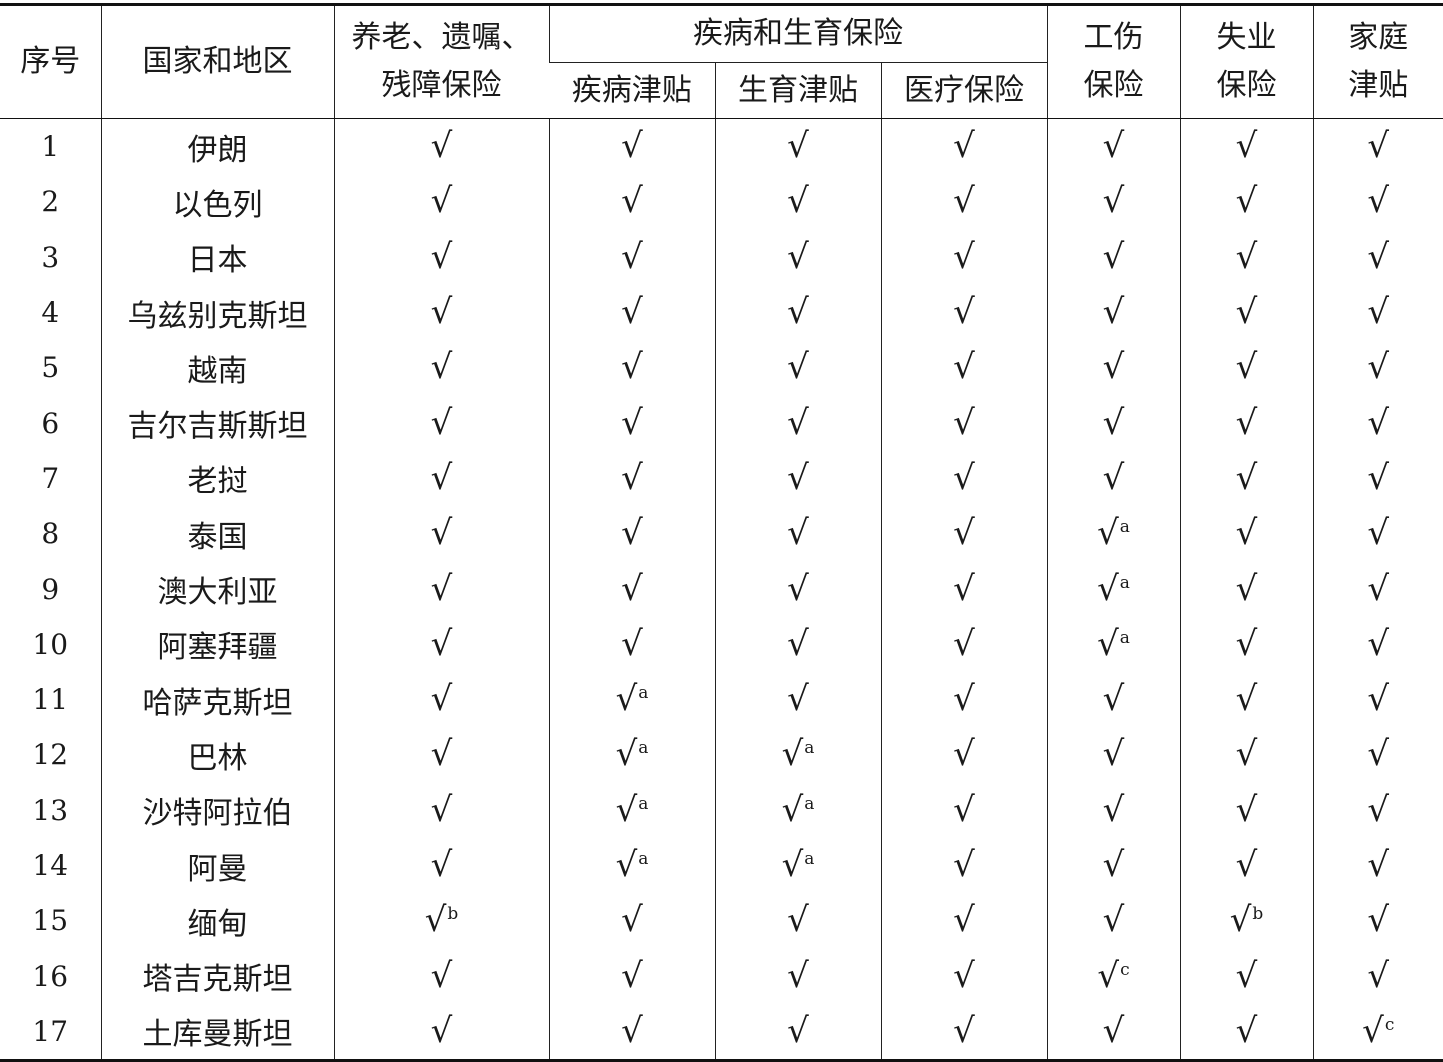 Image resolution: width=1443 pixels, height=1062 pixels. I want to click on table-row: 5 越南 √ √ √ √ √ √ √, so click(721, 368).